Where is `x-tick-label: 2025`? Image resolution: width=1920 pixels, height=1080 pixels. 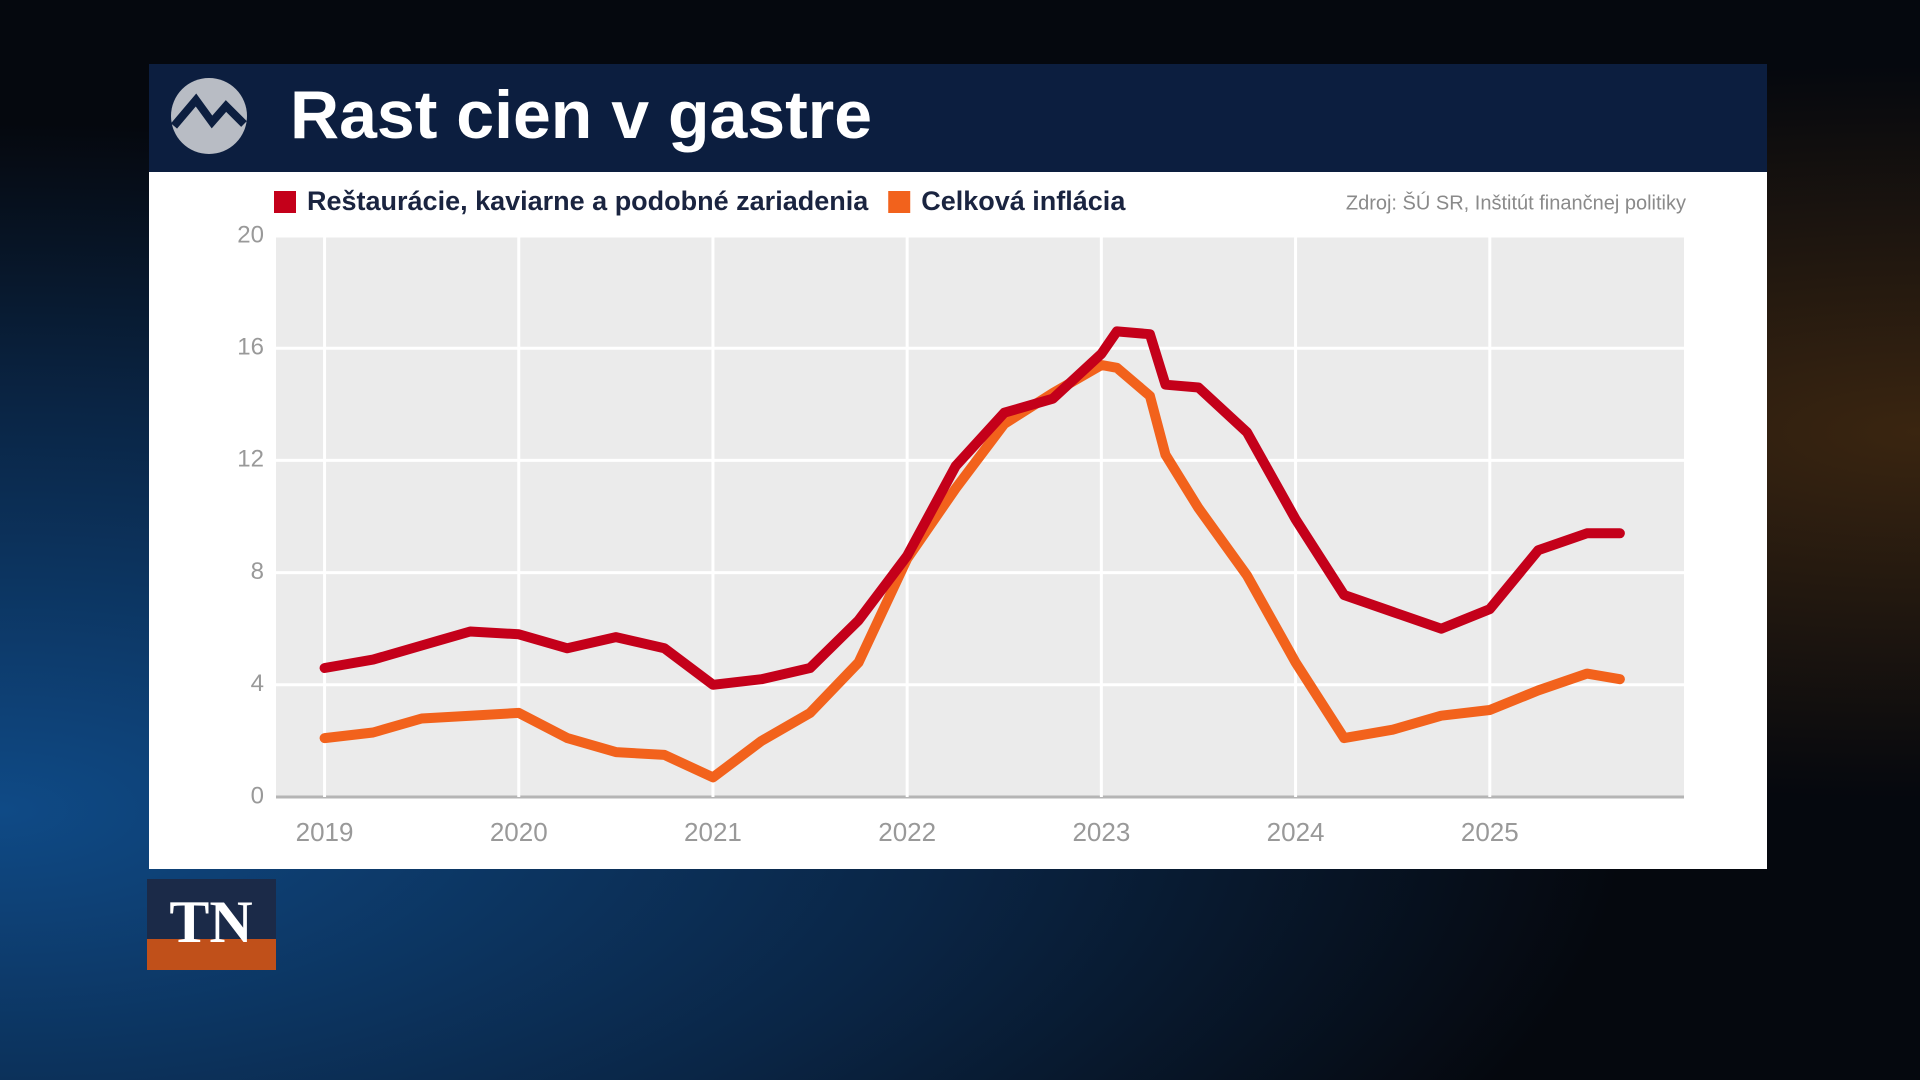 x-tick-label: 2025 is located at coordinates (1490, 832).